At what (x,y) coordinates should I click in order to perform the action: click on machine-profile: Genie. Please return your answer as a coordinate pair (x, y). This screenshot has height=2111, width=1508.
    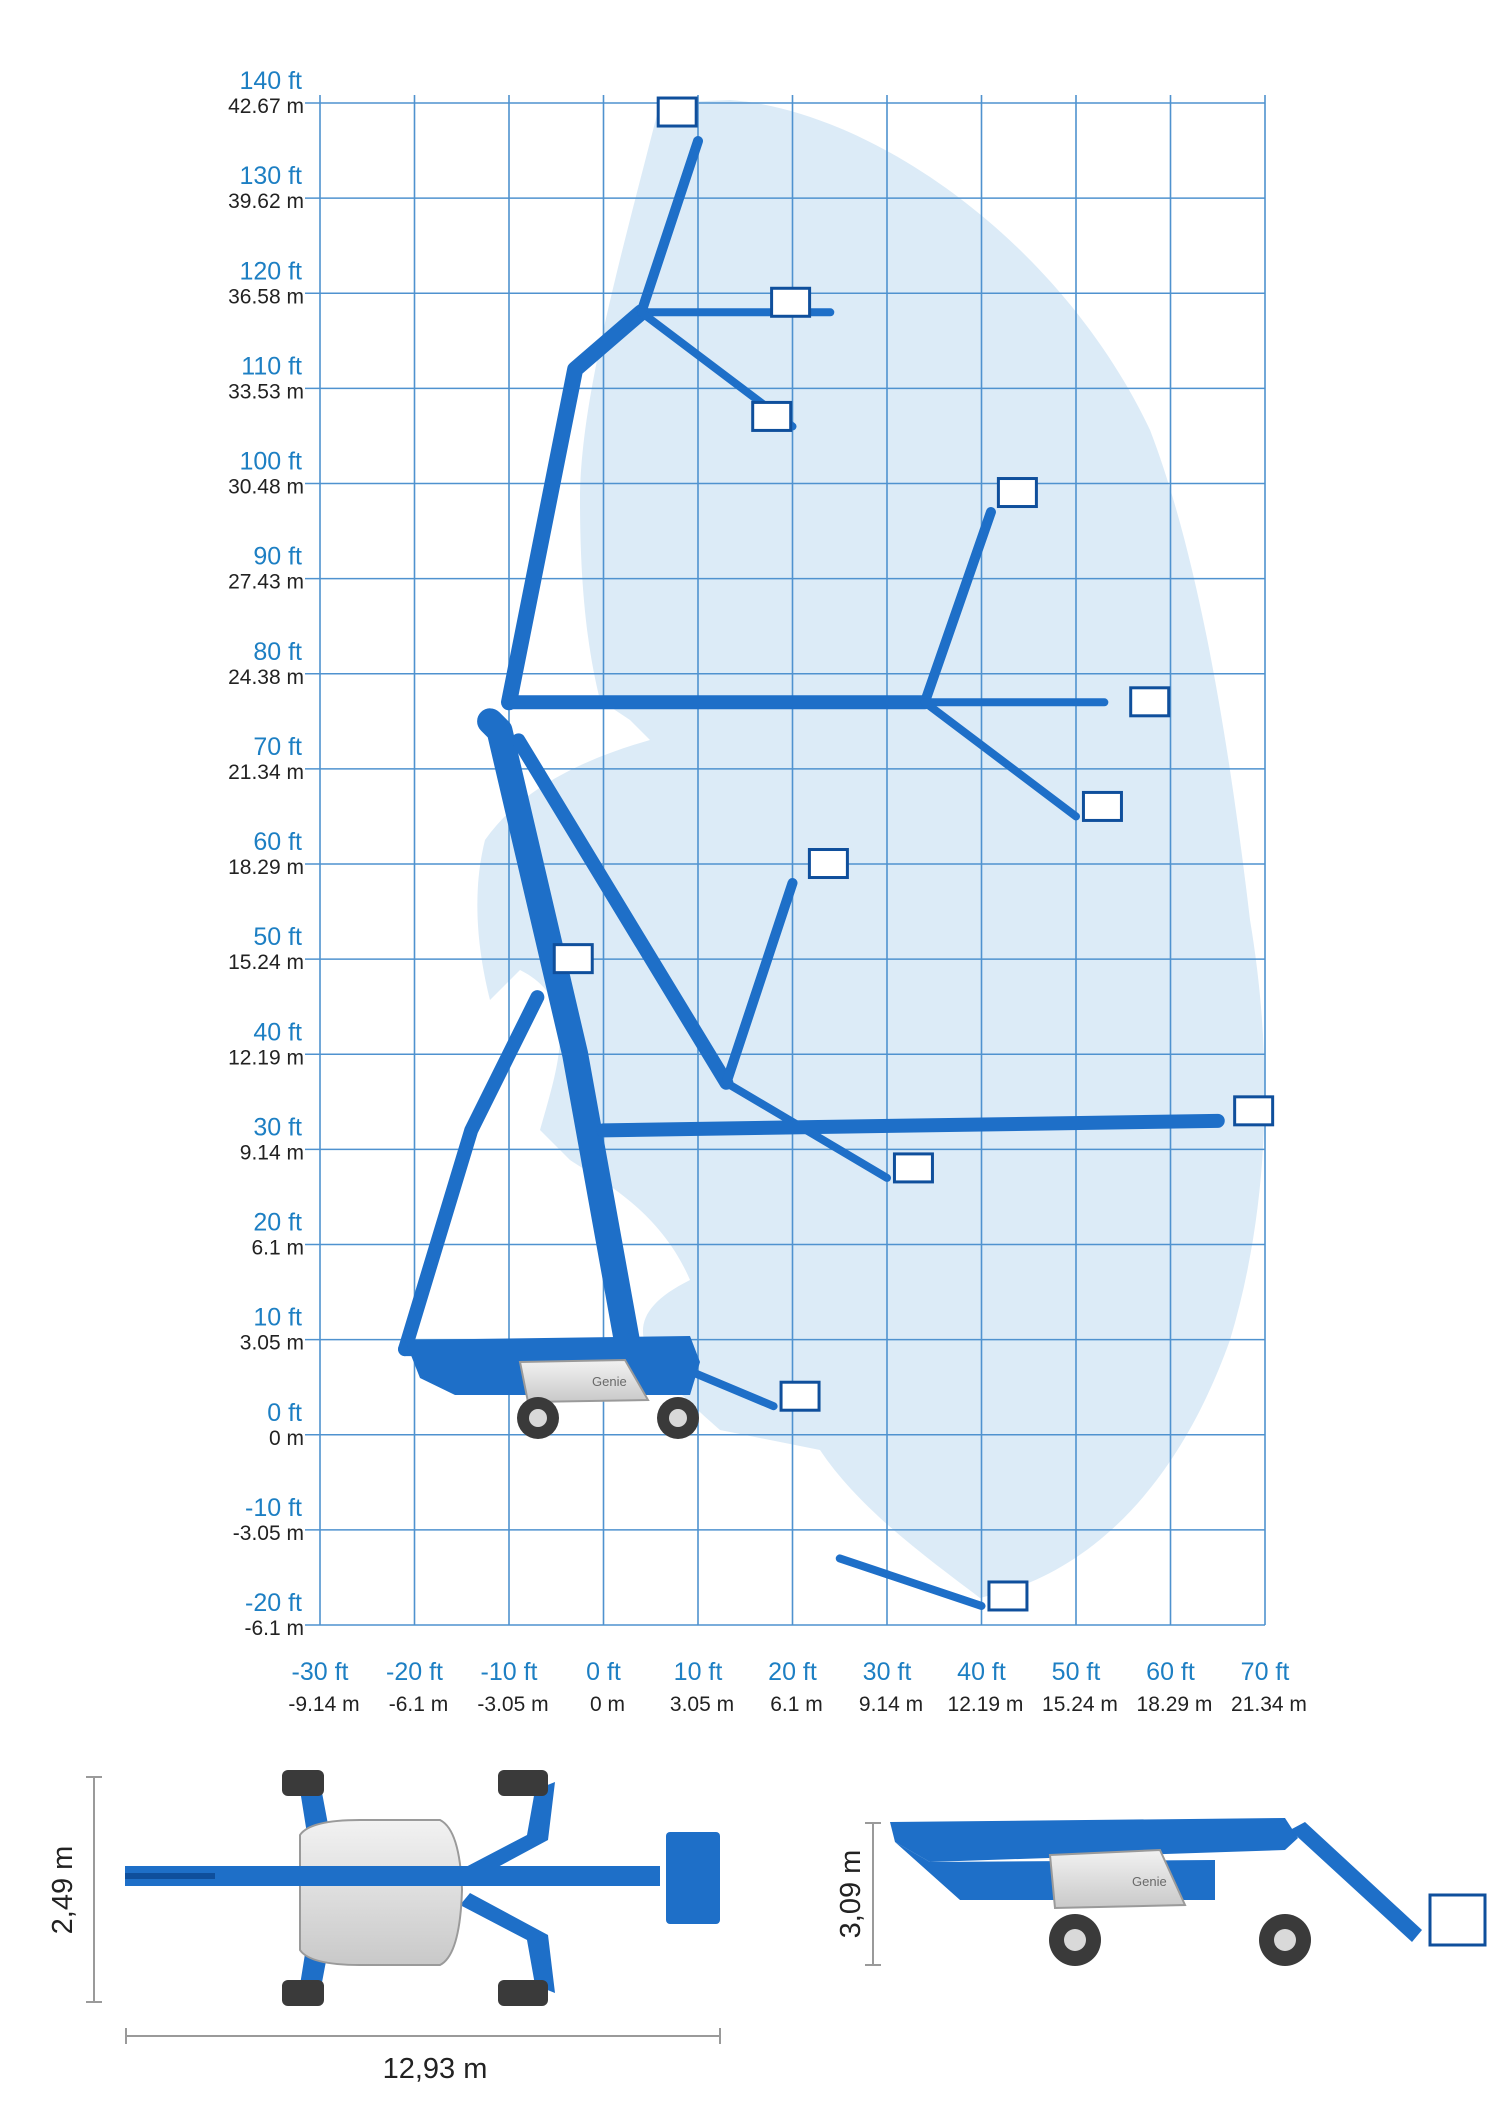
    Looking at the image, I should click on (552, 1387).